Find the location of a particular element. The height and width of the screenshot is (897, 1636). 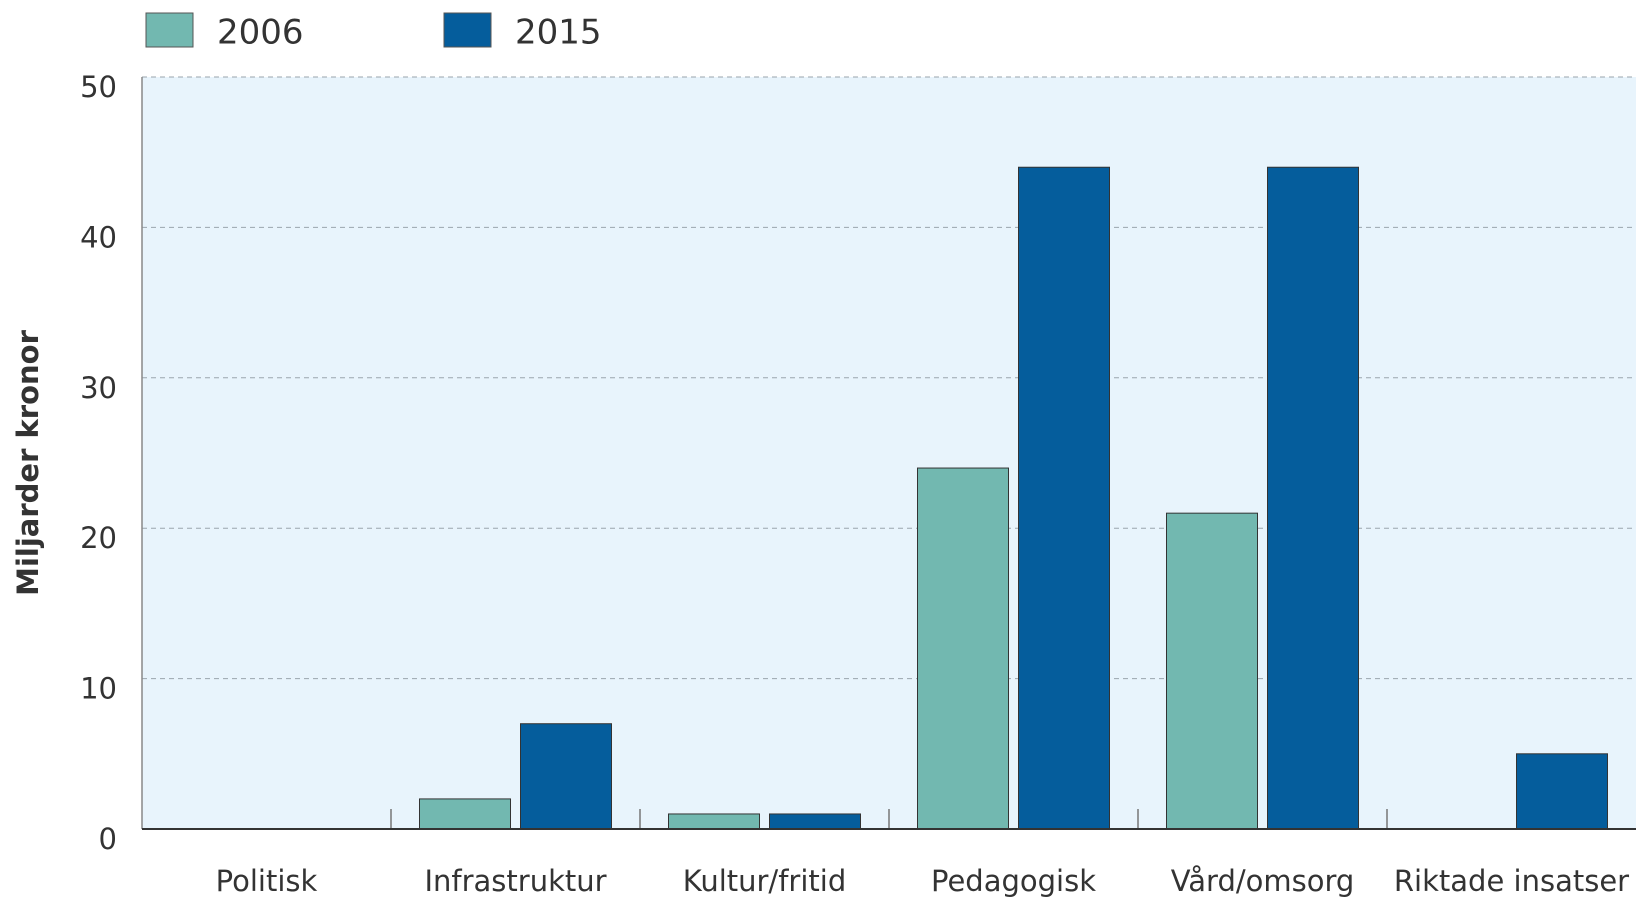

x-tick-label: Vård/omsorg is located at coordinates (1263, 880).